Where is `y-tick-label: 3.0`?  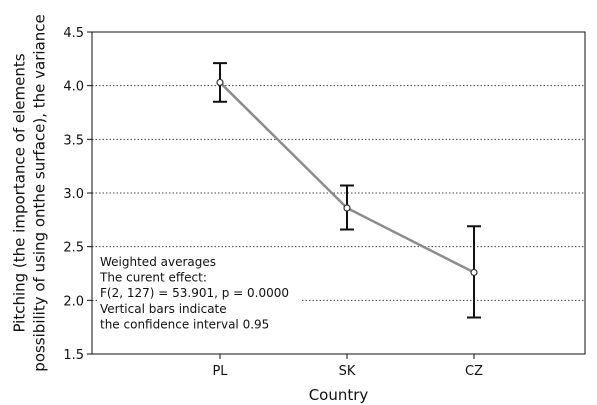 y-tick-label: 3.0 is located at coordinates (73, 194).